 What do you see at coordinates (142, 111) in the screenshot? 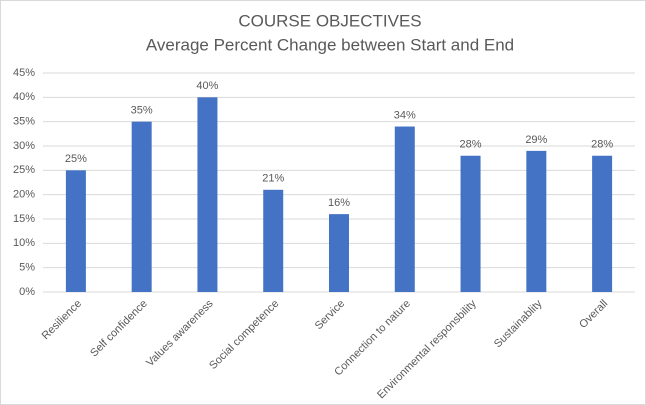
I see `data-label: 35%` at bounding box center [142, 111].